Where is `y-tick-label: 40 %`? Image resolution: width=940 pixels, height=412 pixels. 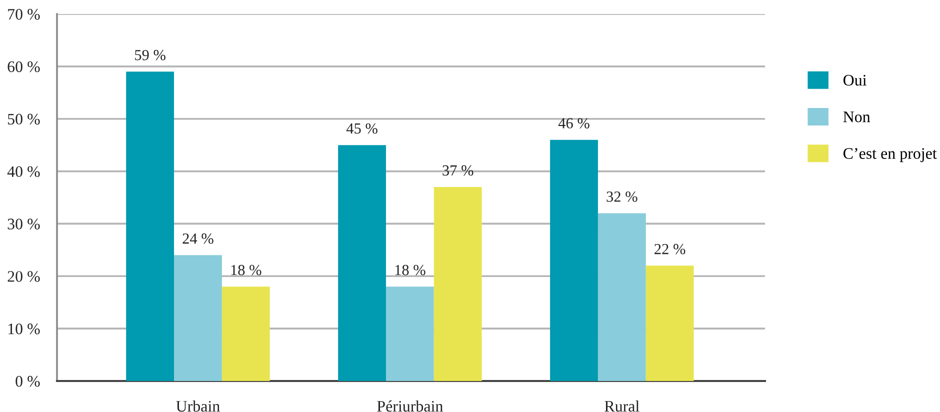 y-tick-label: 40 % is located at coordinates (23, 172).